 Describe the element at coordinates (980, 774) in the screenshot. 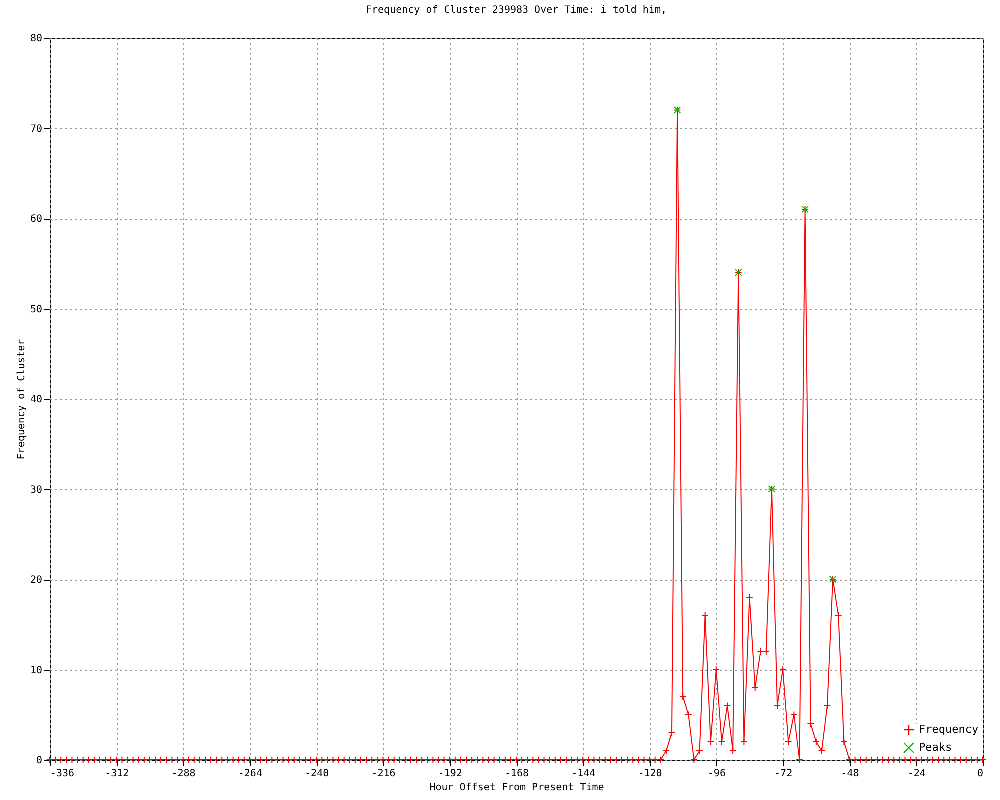

I see `x-tick-label: 0` at that location.